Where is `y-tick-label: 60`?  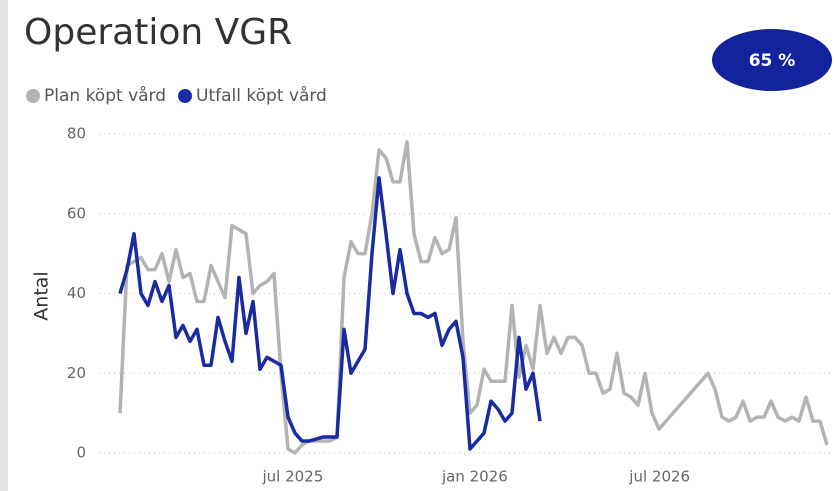
y-tick-label: 60 is located at coordinates (76, 213).